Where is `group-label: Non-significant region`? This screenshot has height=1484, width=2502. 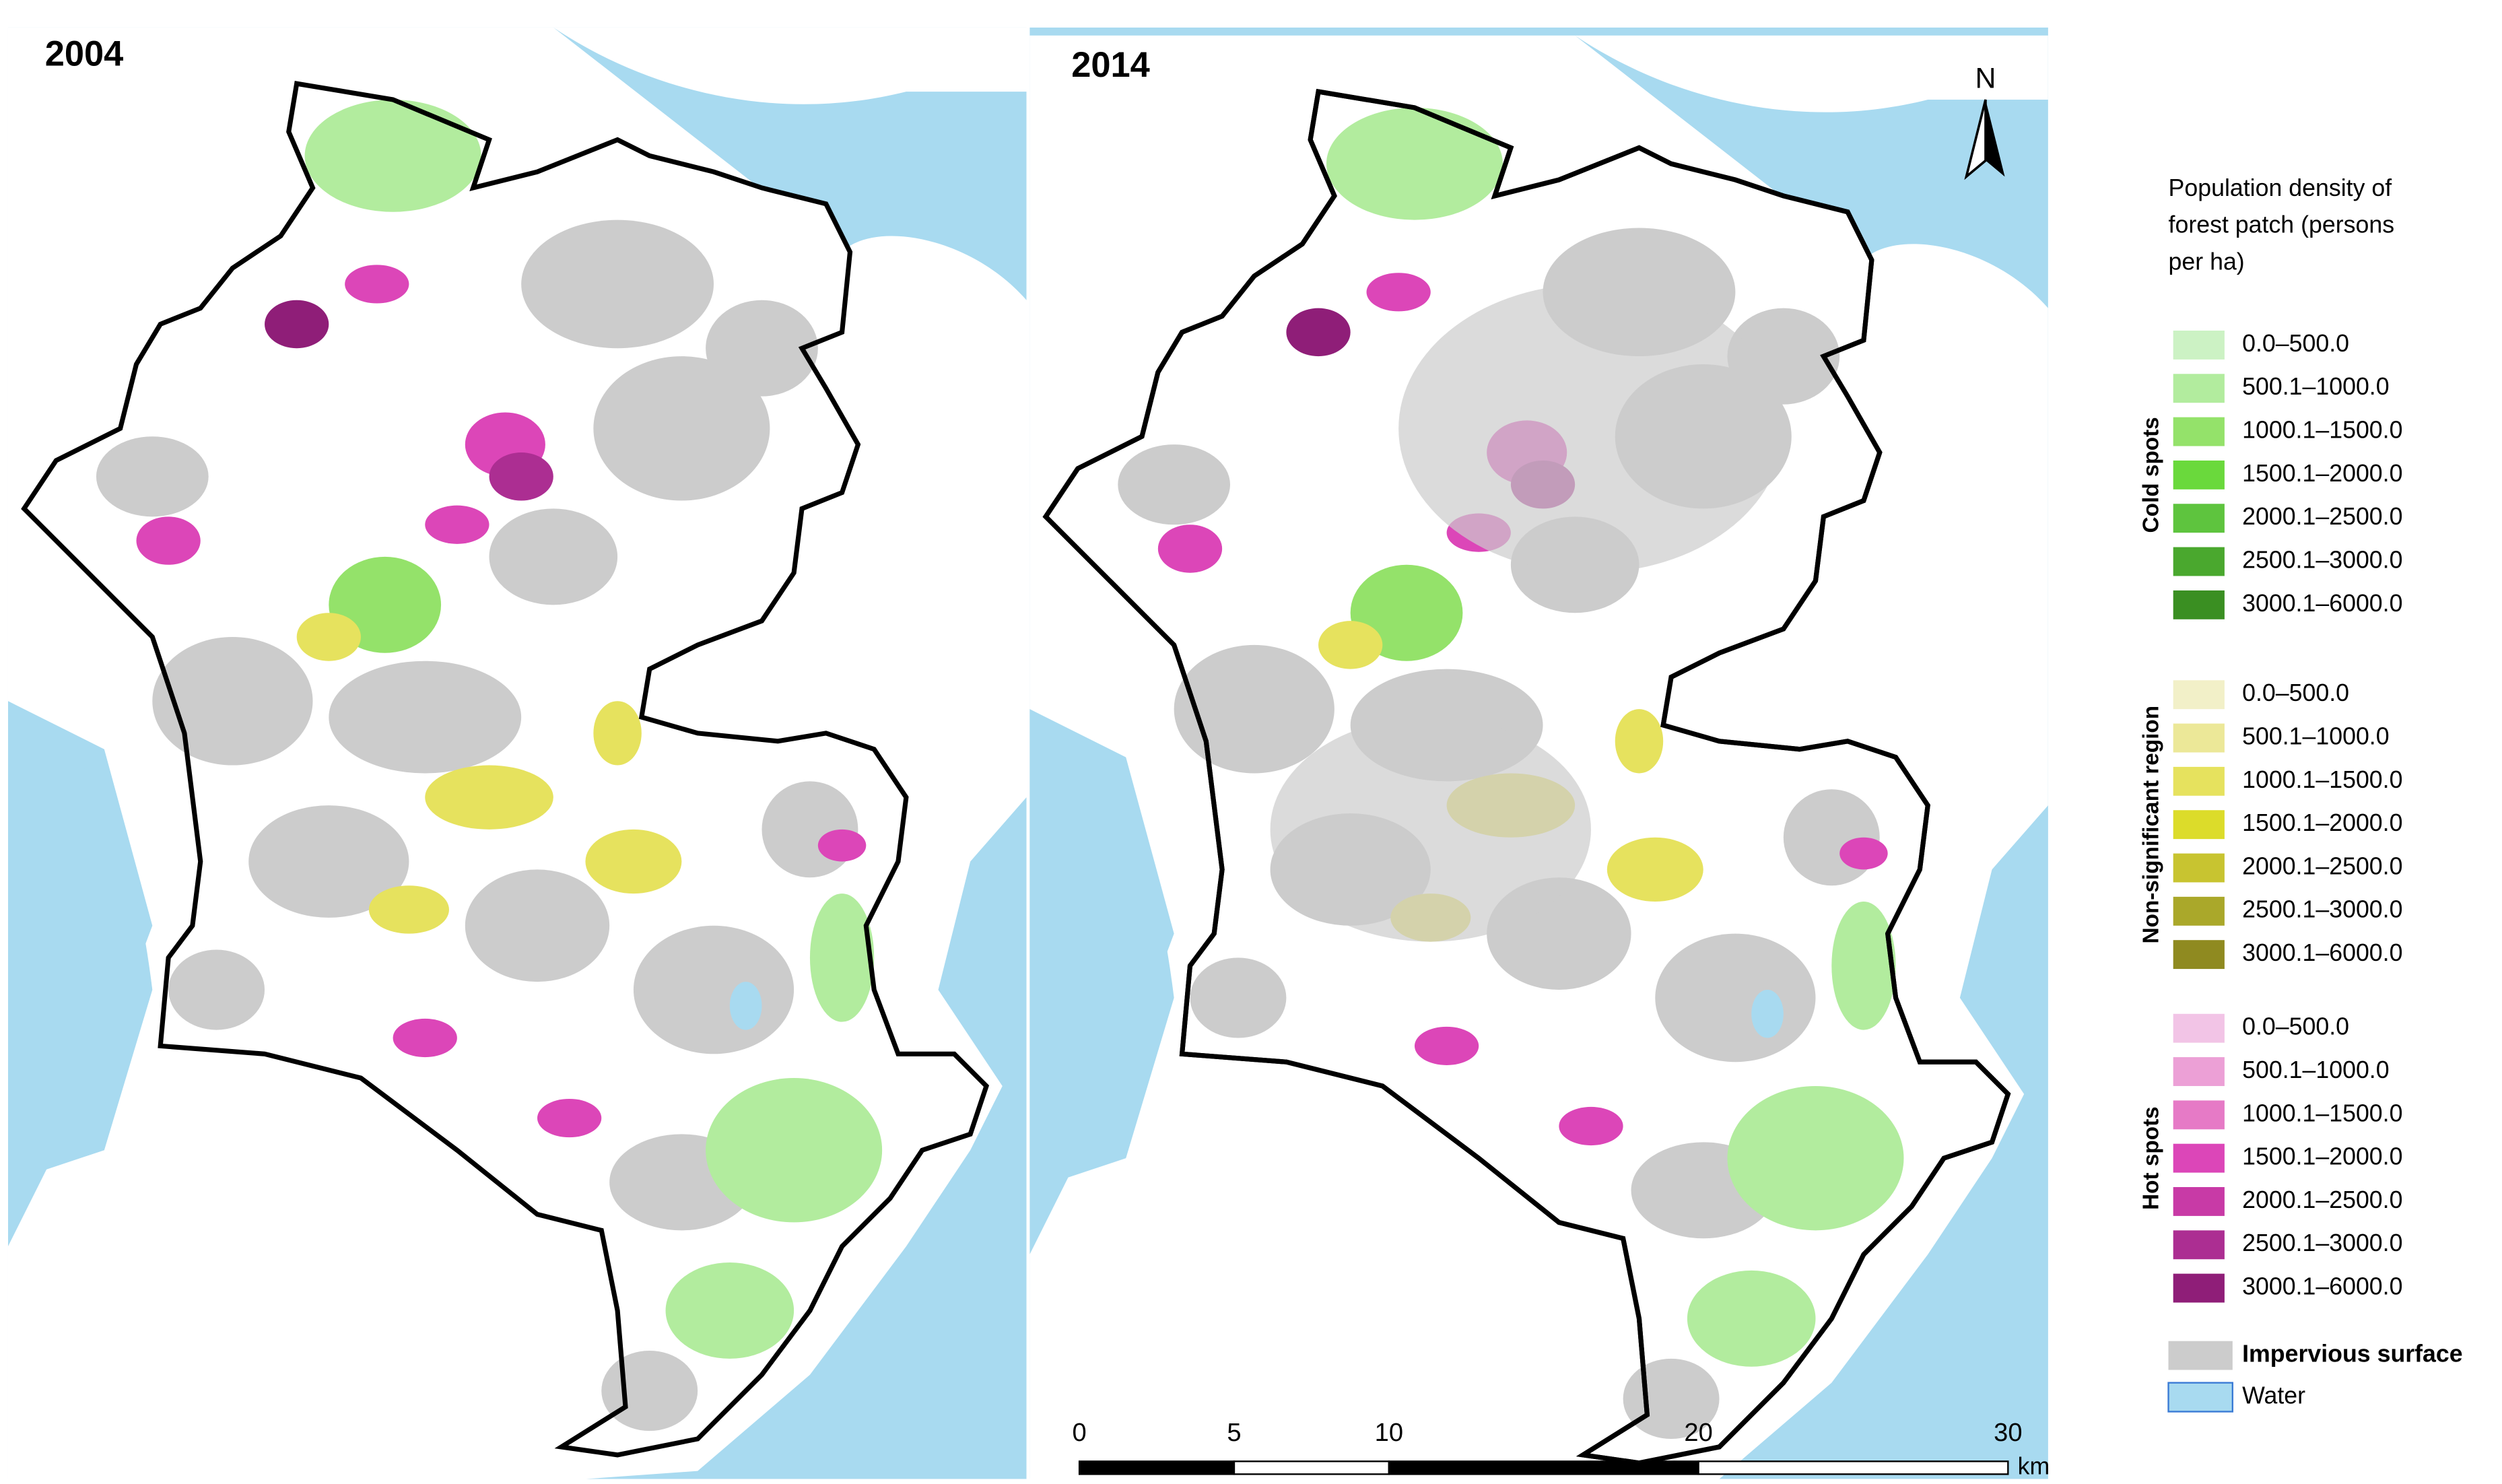
group-label: Non-significant region is located at coordinates (2151, 825).